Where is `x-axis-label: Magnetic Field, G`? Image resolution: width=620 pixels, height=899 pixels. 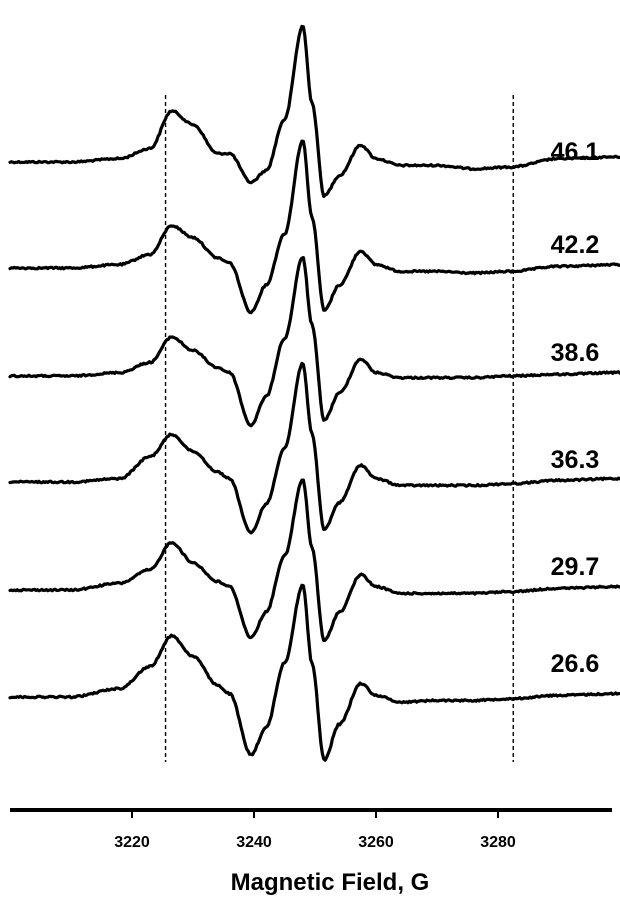
x-axis-label: Magnetic Field, G is located at coordinates (330, 882).